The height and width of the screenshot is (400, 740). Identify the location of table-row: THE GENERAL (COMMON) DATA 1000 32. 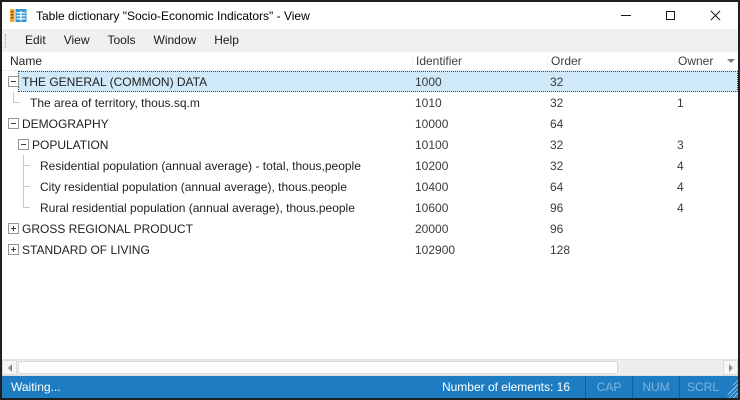
(370, 81).